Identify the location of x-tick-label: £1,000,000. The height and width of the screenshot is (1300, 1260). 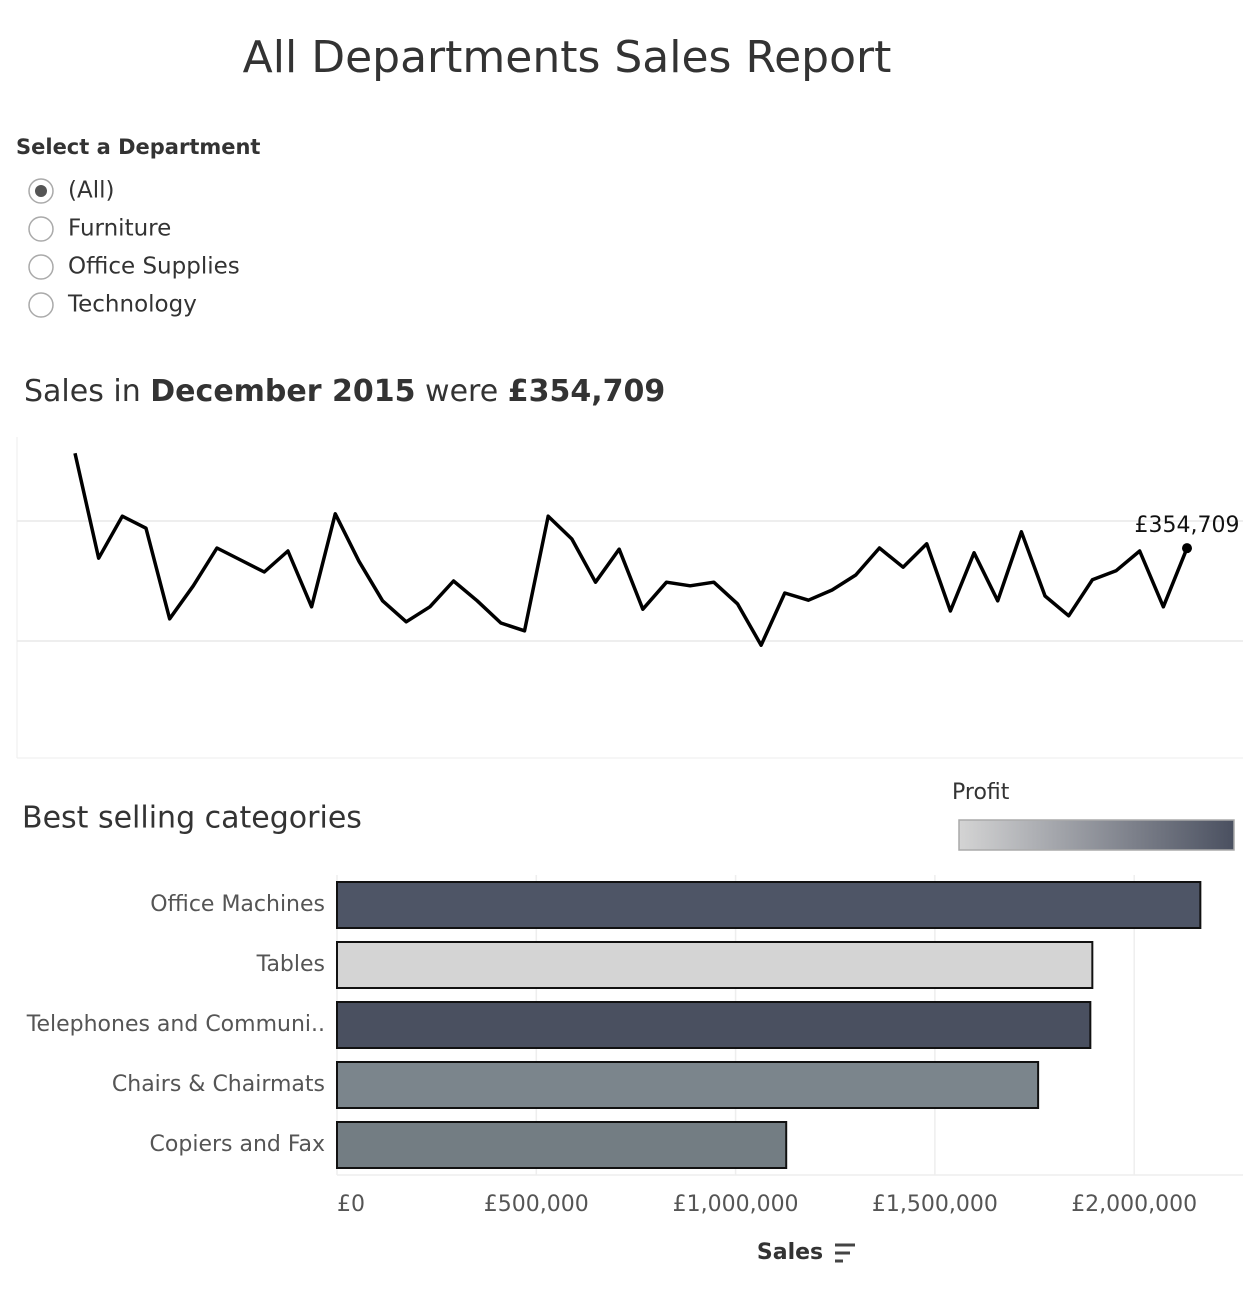
(736, 1204).